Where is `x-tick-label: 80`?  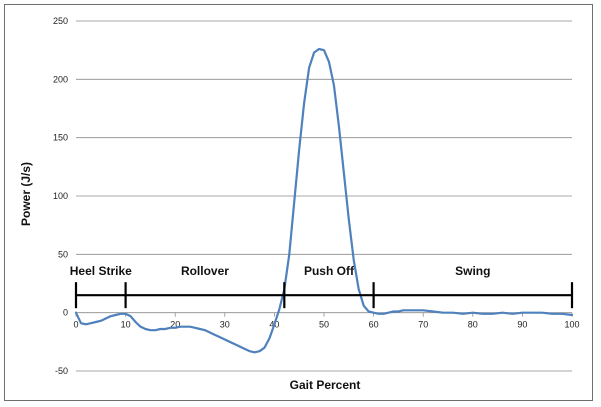
x-tick-label: 80 is located at coordinates (473, 325).